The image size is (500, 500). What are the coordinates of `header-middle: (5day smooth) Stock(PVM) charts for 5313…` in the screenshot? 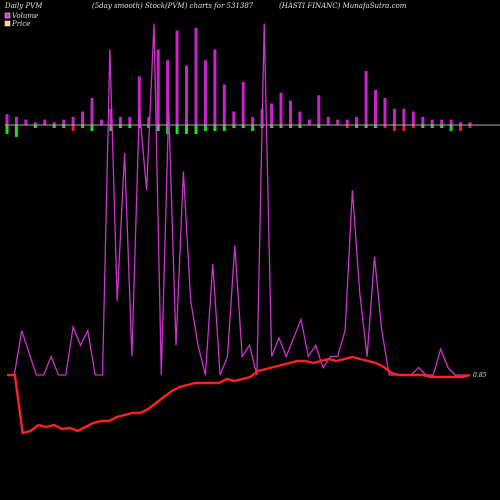 It's located at (173, 6).